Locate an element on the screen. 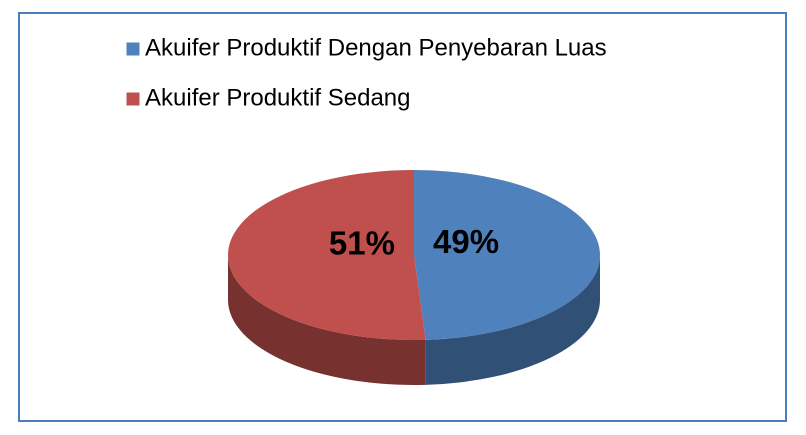 The image size is (806, 435). data-label: 51% is located at coordinates (362, 242).